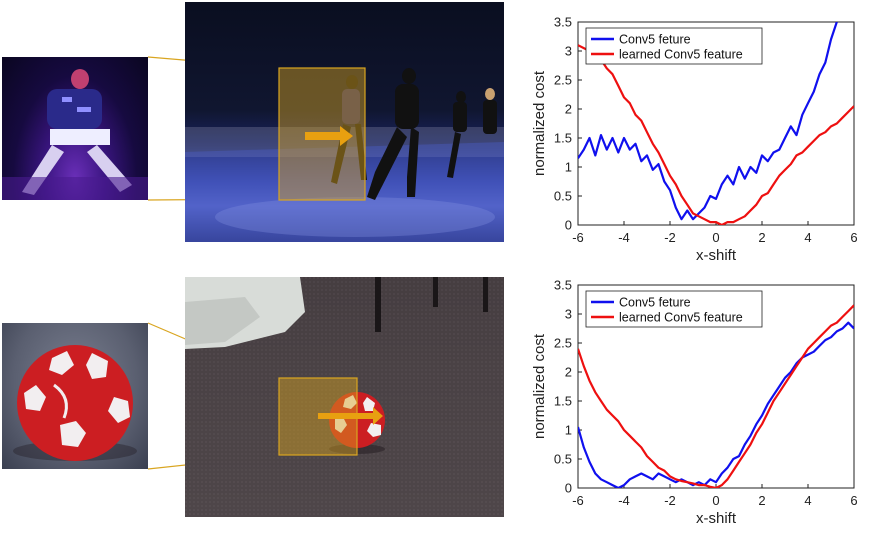 The width and height of the screenshot is (891, 533). What do you see at coordinates (568, 314) in the screenshot?
I see `soccer-ball-ytick-label: 3` at bounding box center [568, 314].